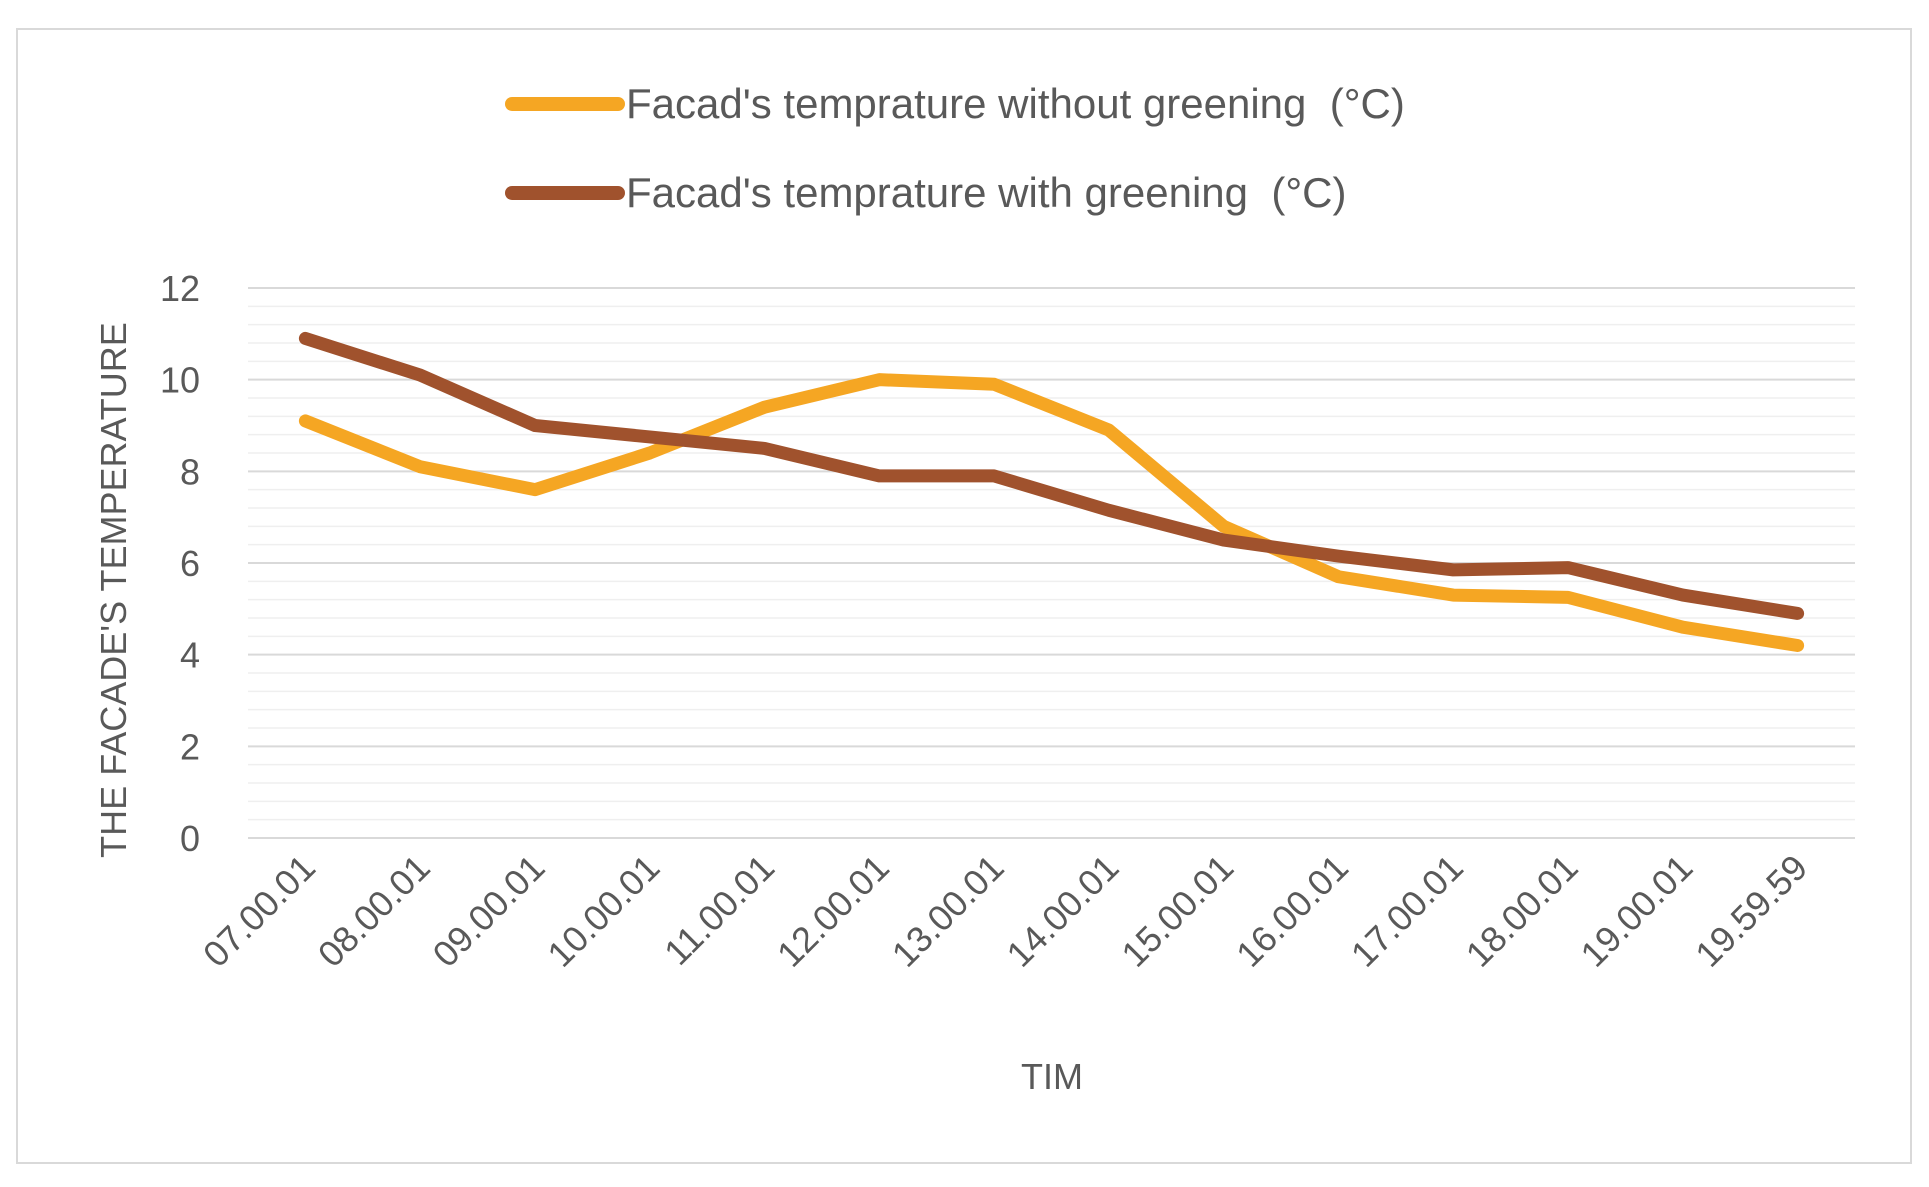 The height and width of the screenshot is (1187, 1929). I want to click on x-tick-label: 15.00.01, so click(1177, 911).